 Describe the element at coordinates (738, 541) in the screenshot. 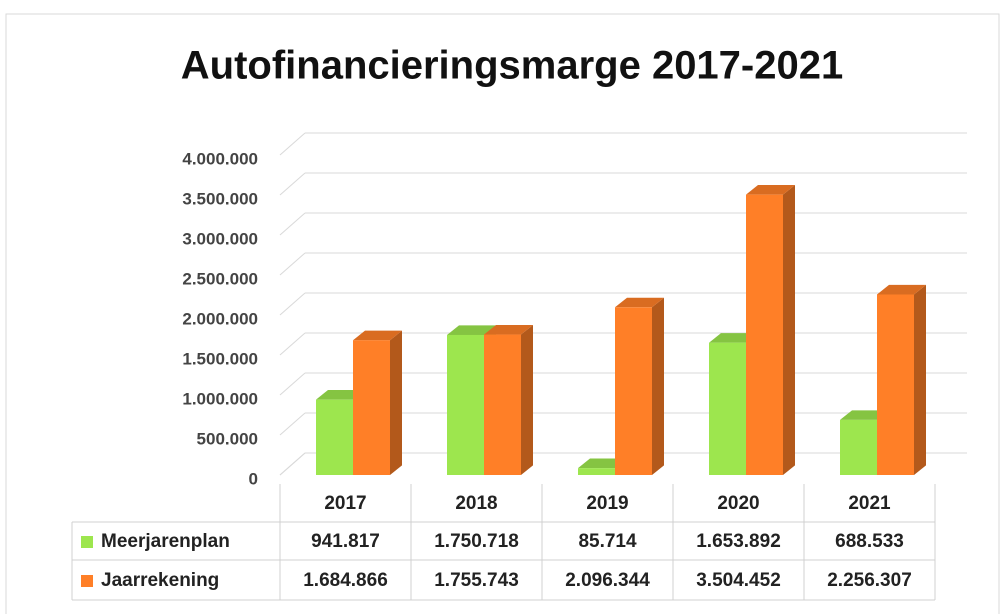

I see `table-value: 1.653.892` at that location.